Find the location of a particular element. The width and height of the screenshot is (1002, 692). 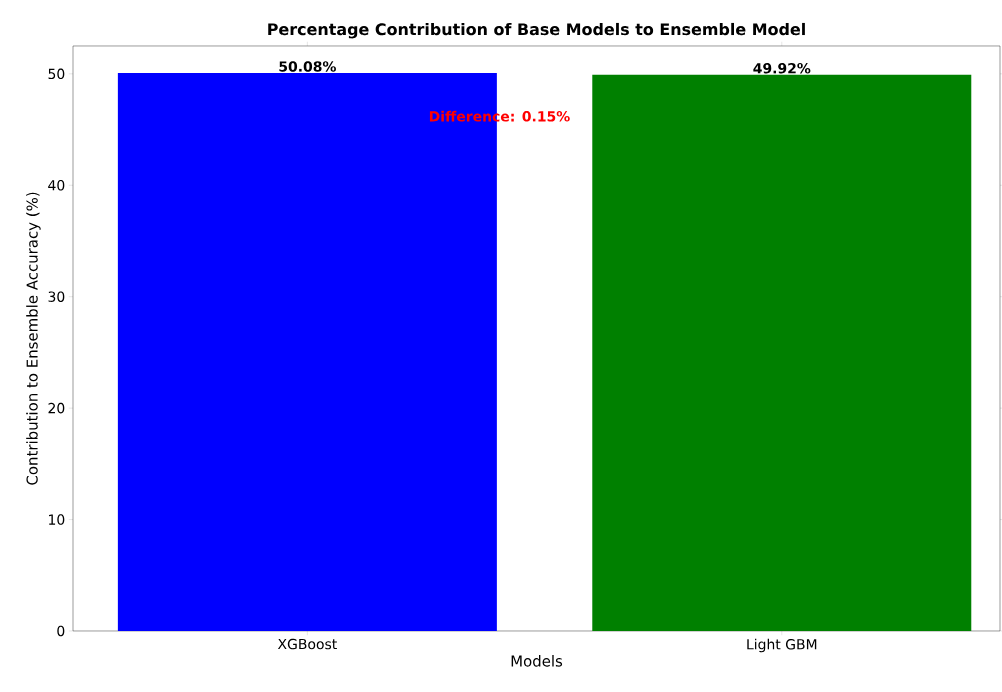

x-tick-label: XGBoost is located at coordinates (307, 644).